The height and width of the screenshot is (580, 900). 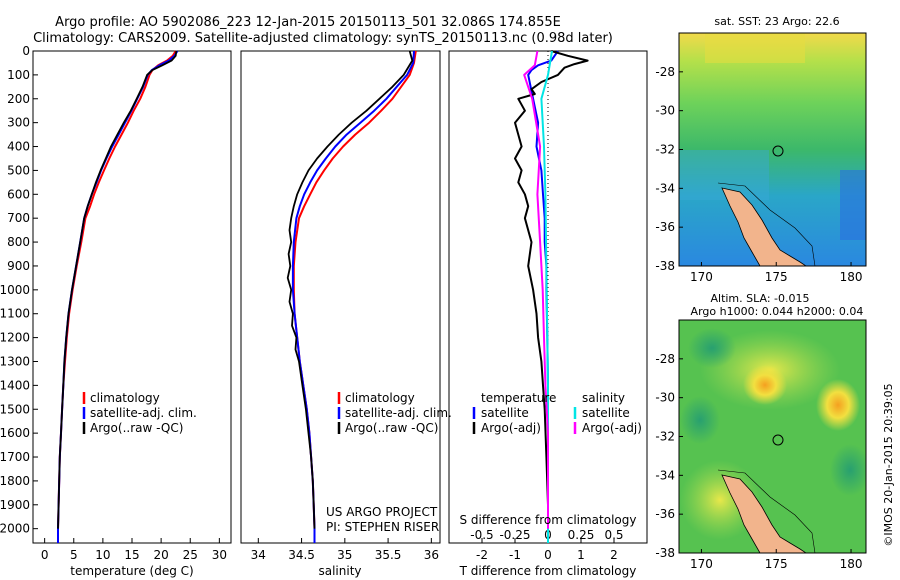 I want to click on depth-tick-label: 700, so click(x=18, y=218).